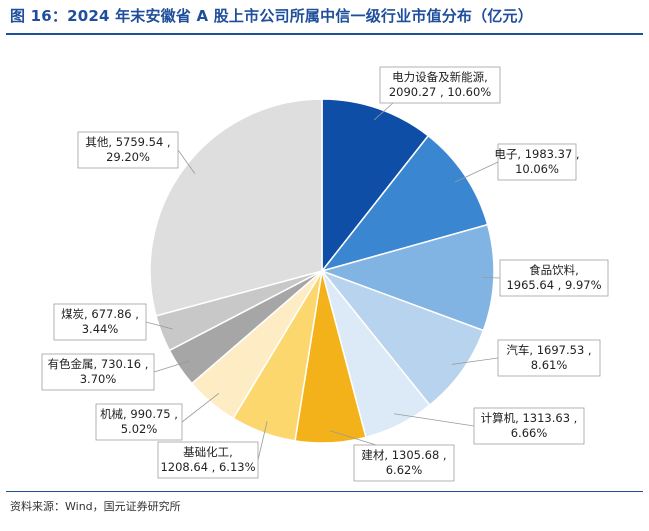 The width and height of the screenshot is (649, 531). I want to click on slice-label-3-line-2: 1965.64 , 9.97%, so click(553, 285).